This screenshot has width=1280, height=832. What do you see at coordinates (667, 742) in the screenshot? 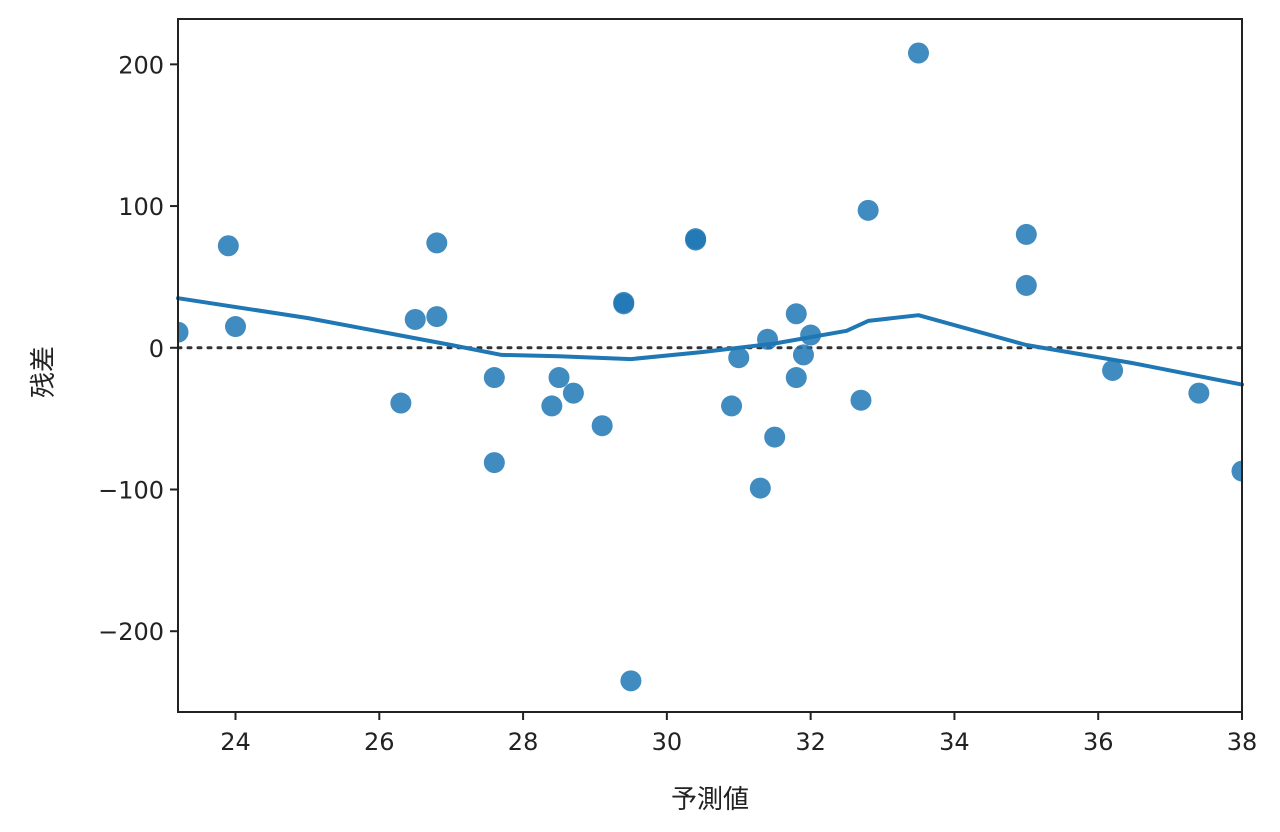
I see `x-tick-label: 30` at bounding box center [667, 742].